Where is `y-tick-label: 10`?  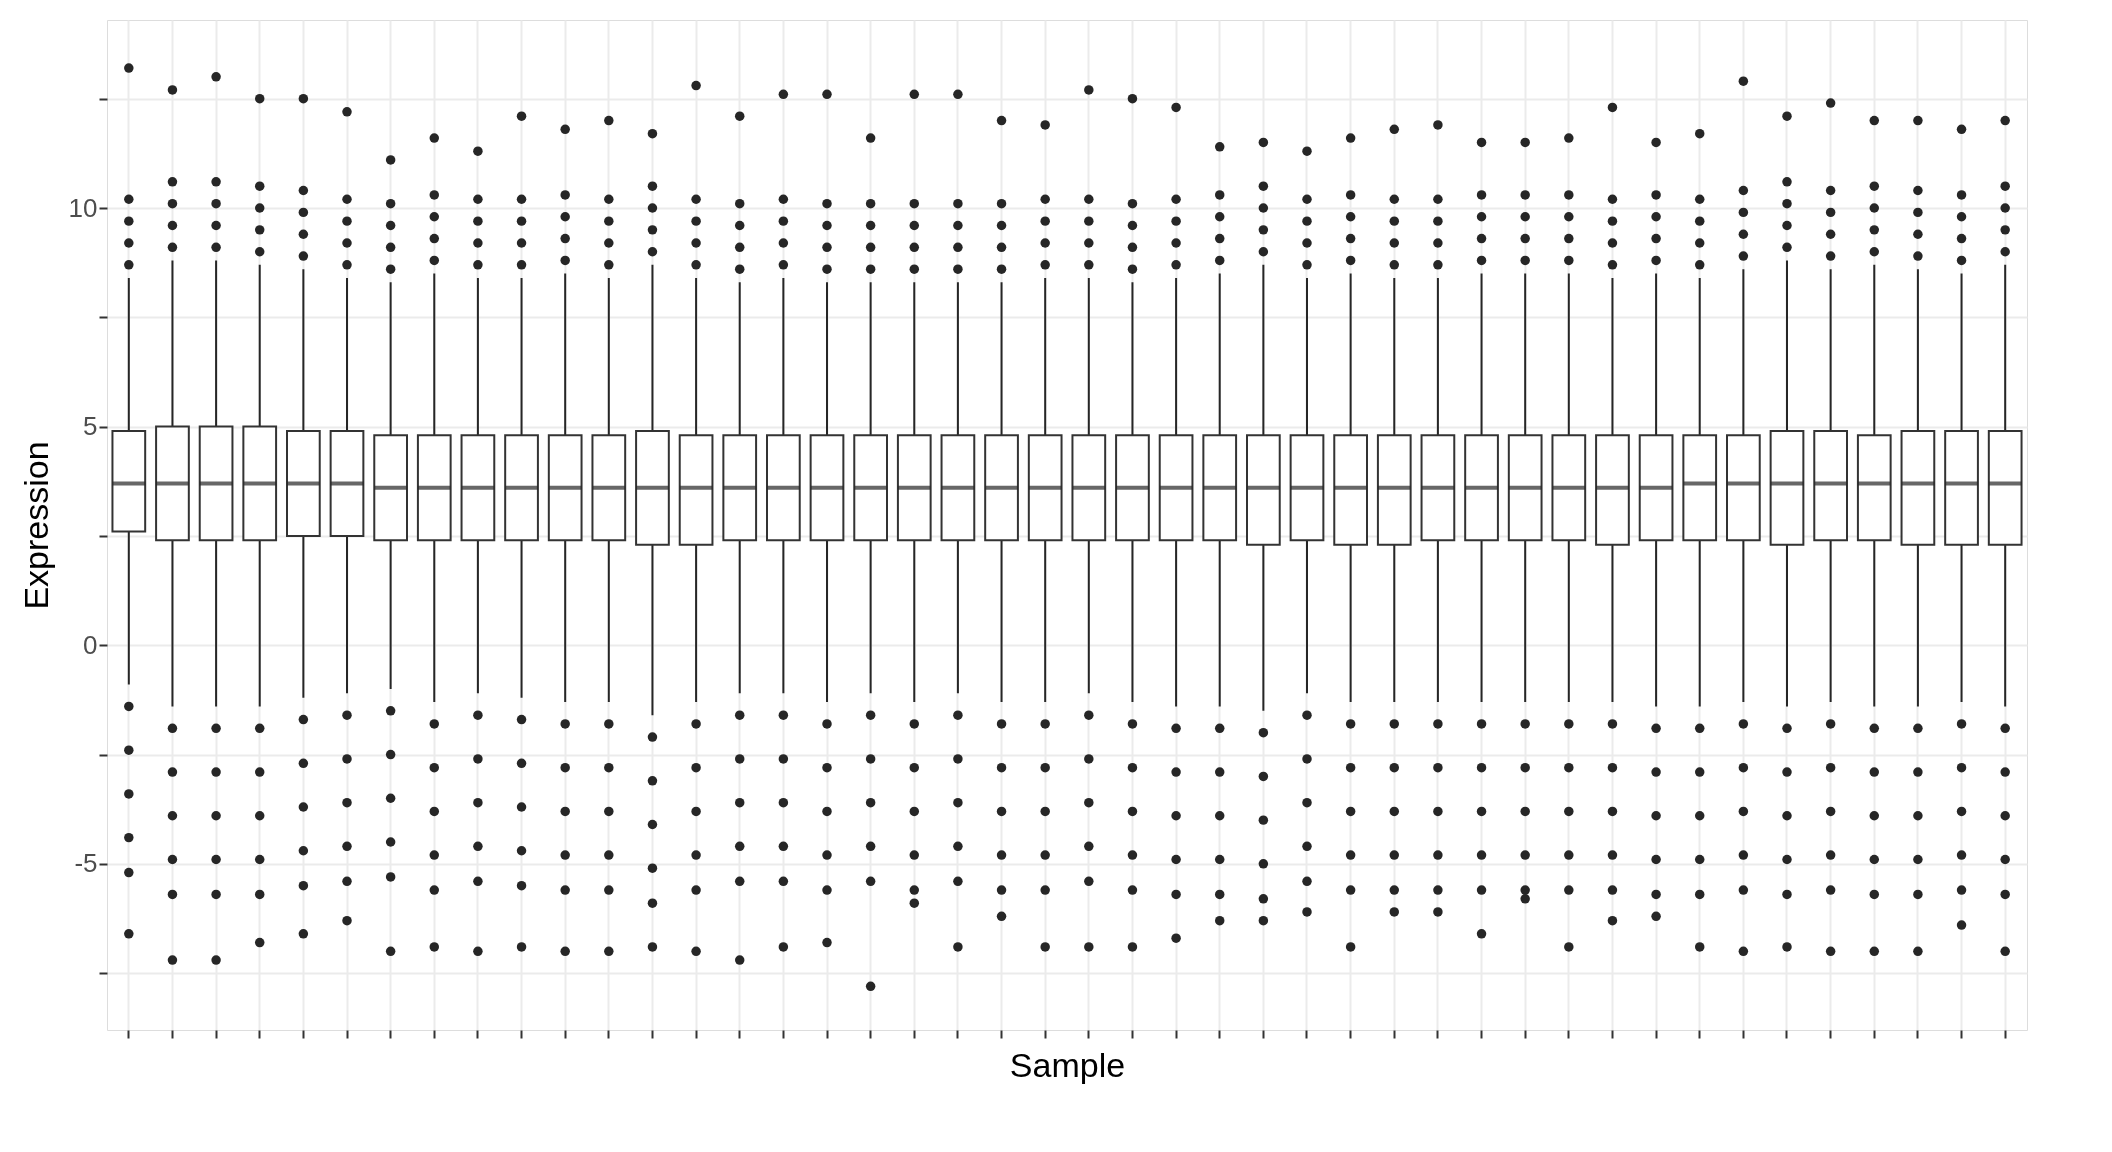 y-tick-label: 10 is located at coordinates (83, 207).